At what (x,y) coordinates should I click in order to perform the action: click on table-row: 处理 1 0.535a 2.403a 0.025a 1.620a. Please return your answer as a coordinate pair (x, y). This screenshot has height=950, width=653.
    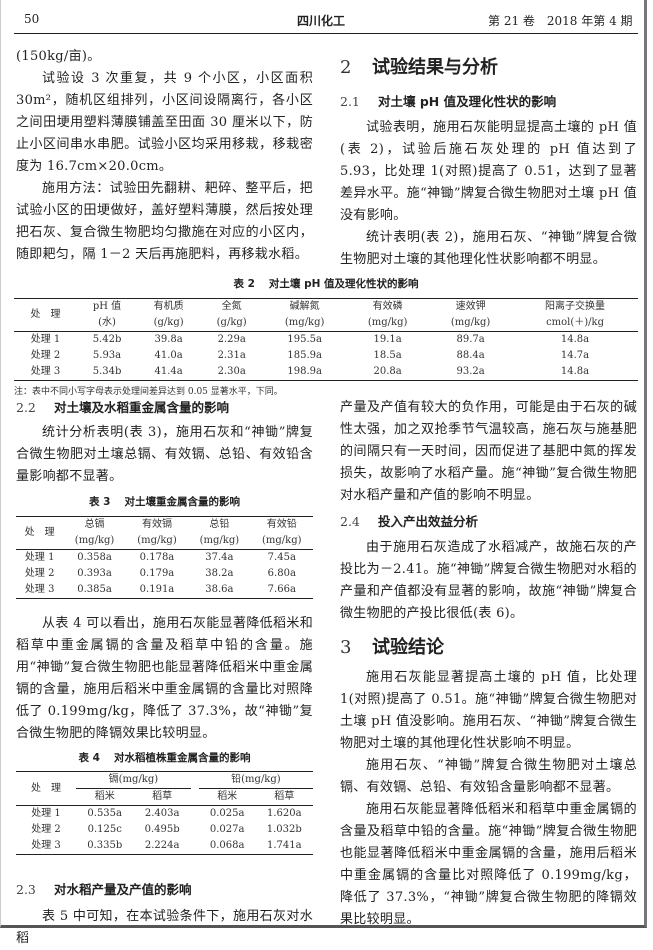
    Looking at the image, I should click on (164, 814).